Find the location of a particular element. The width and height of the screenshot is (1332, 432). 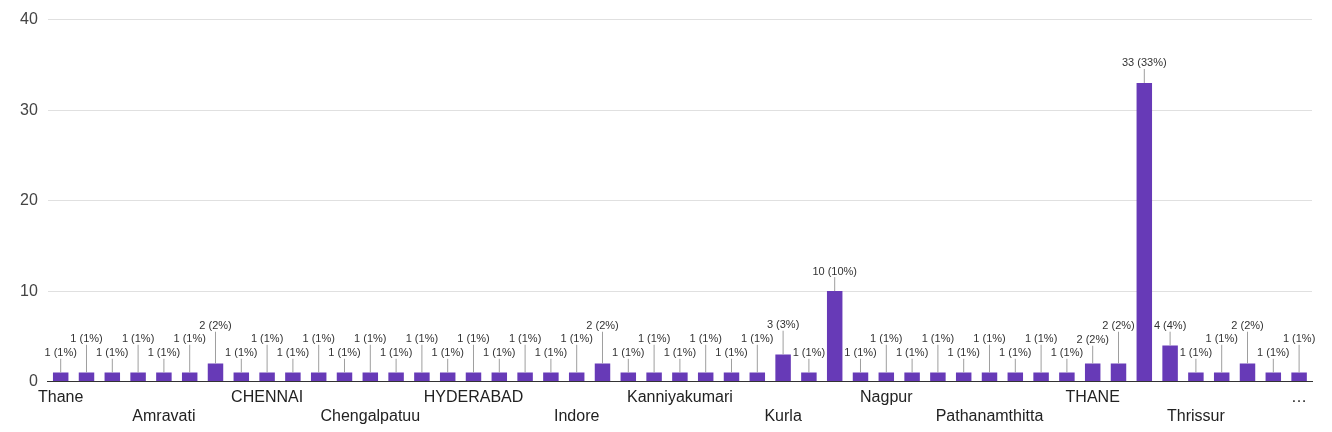

x-tick-label: Thane is located at coordinates (61, 396).